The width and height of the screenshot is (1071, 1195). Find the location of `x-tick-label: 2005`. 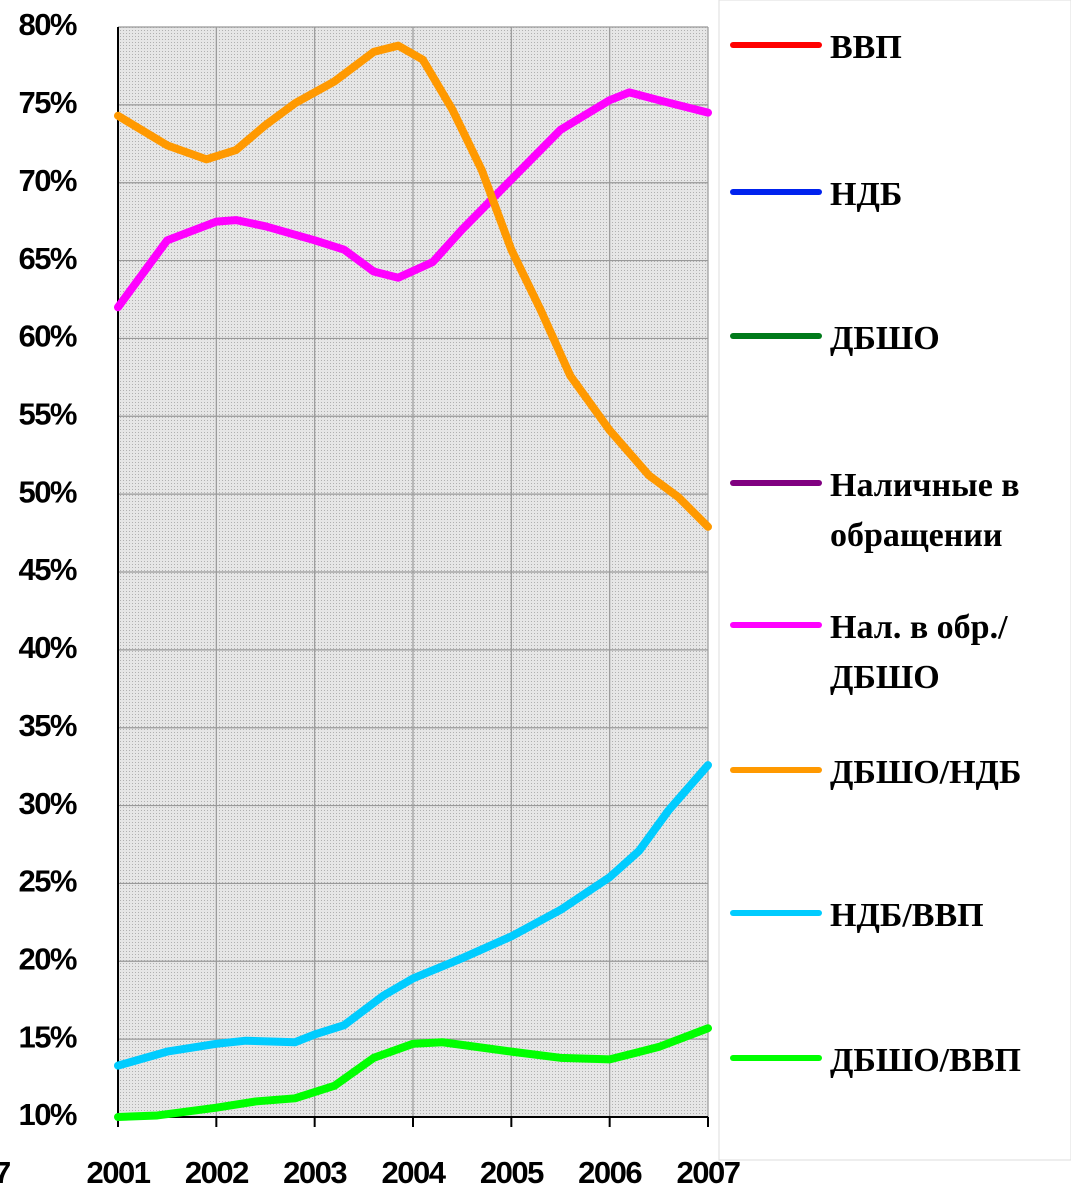

x-tick-label: 2005 is located at coordinates (512, 1172).